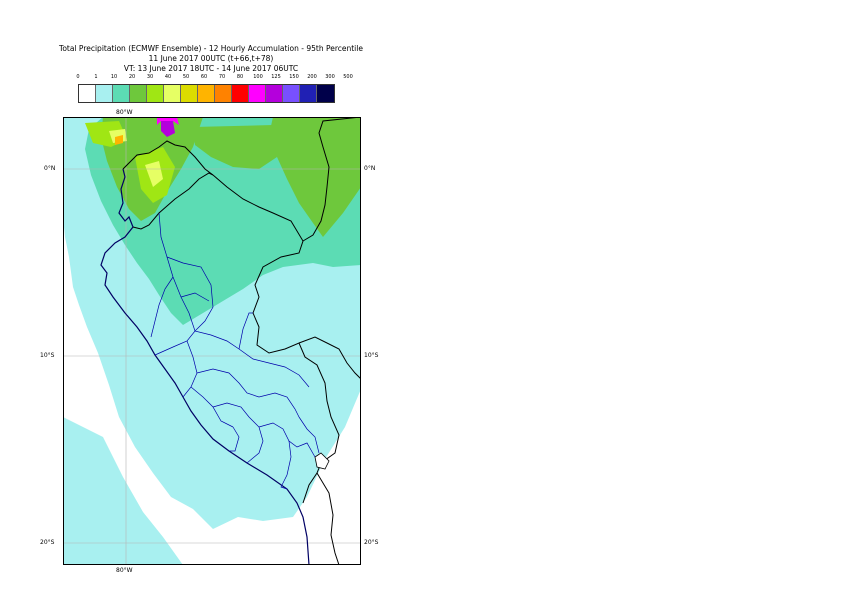 The height and width of the screenshot is (596, 842). What do you see at coordinates (235, 147) in the screenshot?
I see `green-north-strip` at bounding box center [235, 147].